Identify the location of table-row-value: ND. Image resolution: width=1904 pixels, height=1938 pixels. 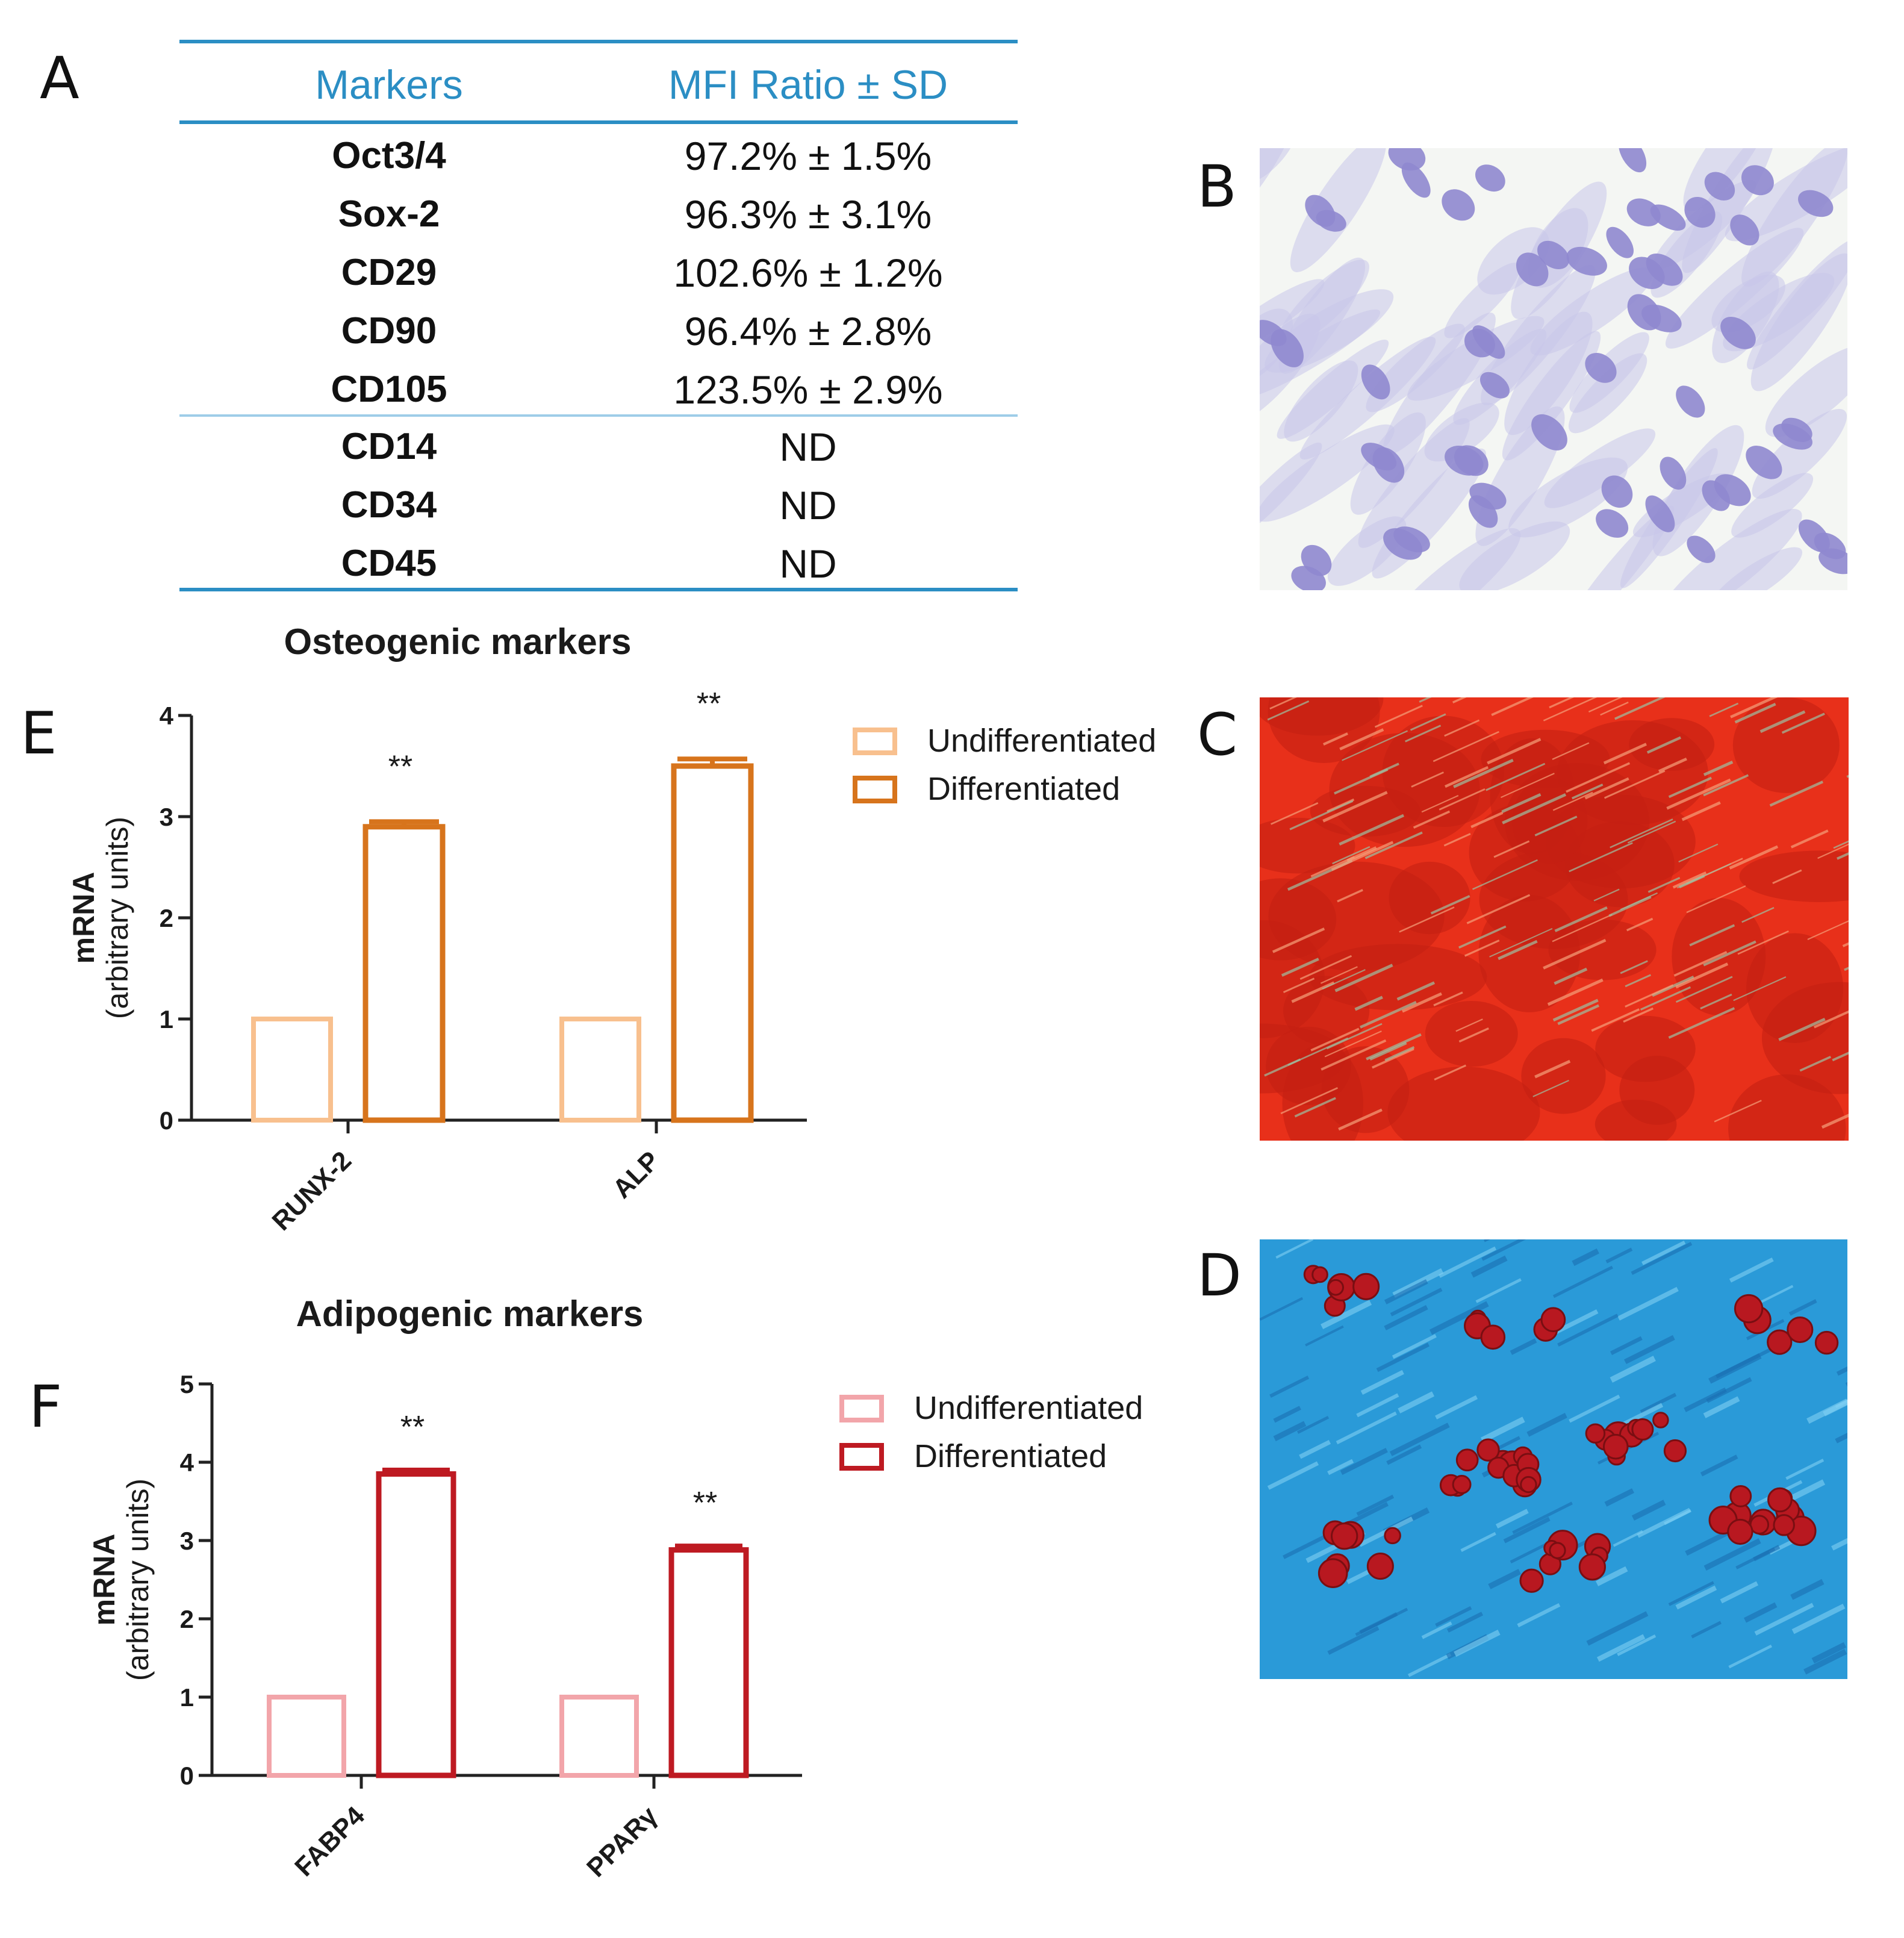
(808, 447).